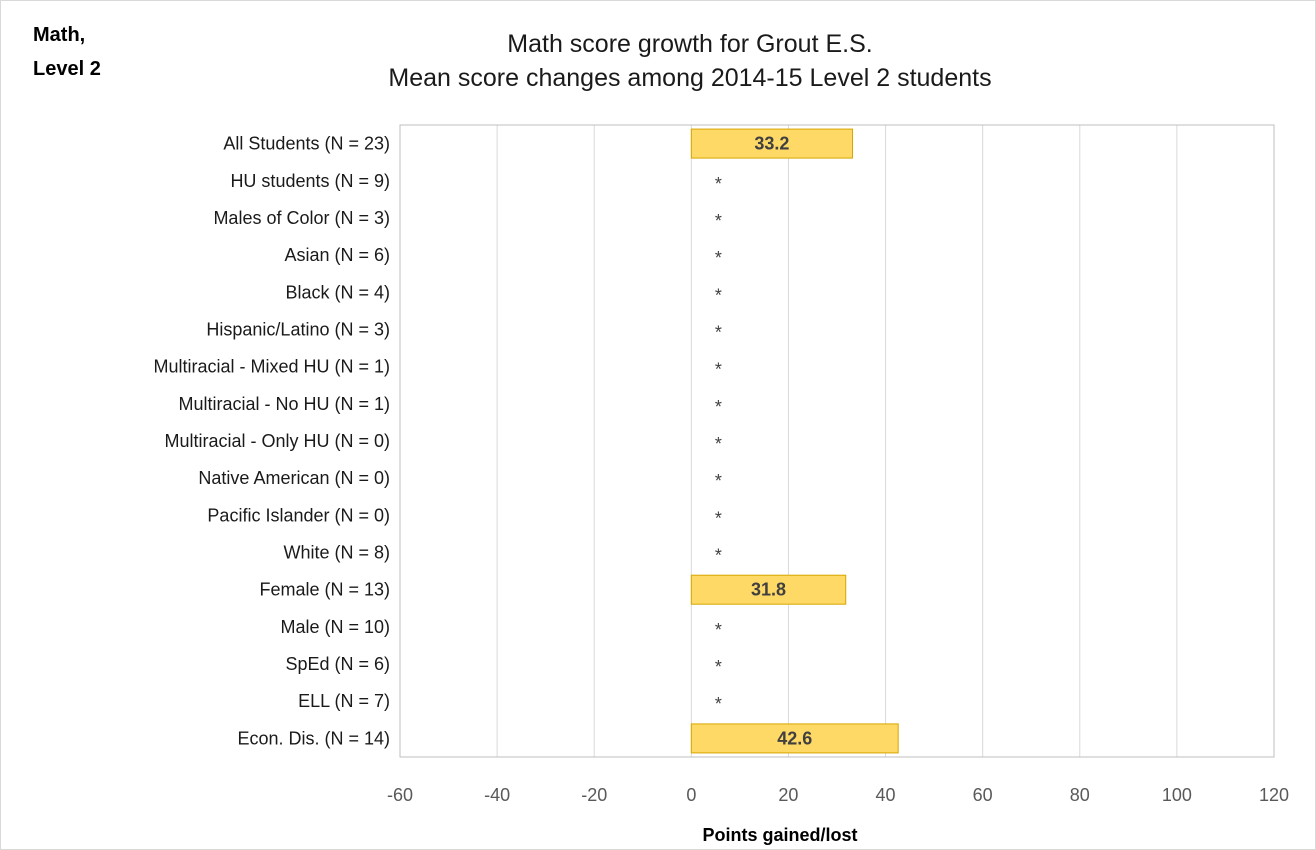 This screenshot has width=1316, height=850. Describe the element at coordinates (294, 478) in the screenshot. I see `category-label: Native American (N = 0)` at that location.